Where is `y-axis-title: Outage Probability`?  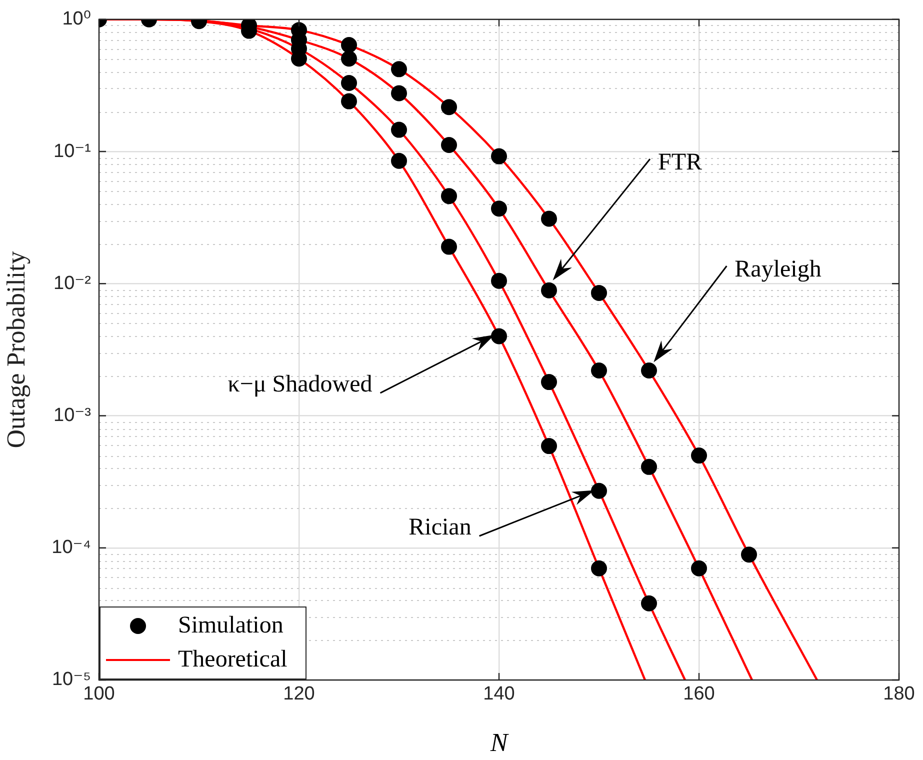
y-axis-title: Outage Probability is located at coordinates (15, 349).